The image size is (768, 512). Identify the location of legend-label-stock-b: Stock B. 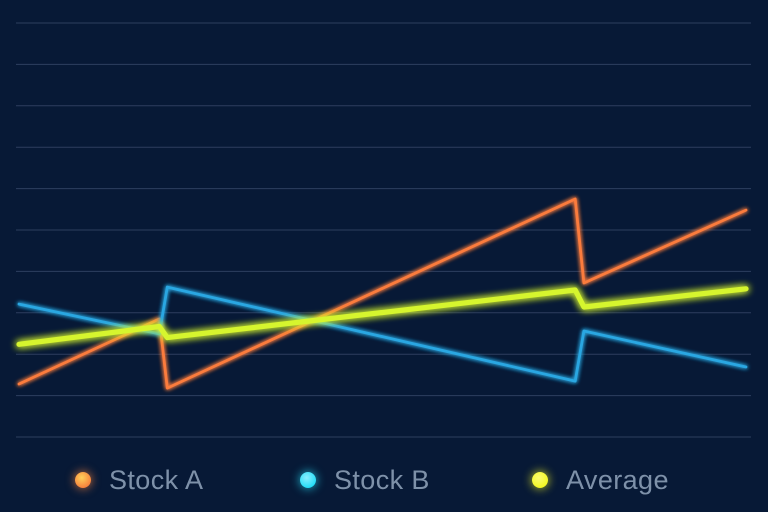
(382, 479).